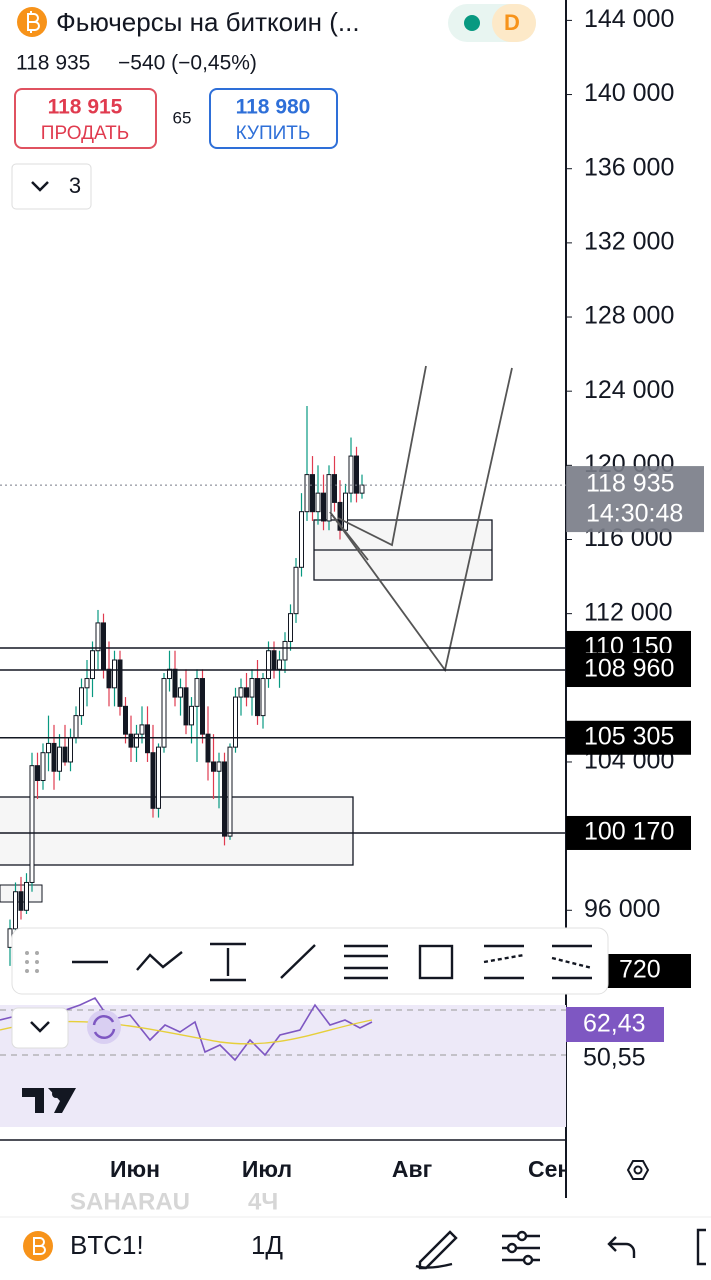 The width and height of the screenshot is (711, 1280). What do you see at coordinates (436, 1250) in the screenshot?
I see `draw-button` at bounding box center [436, 1250].